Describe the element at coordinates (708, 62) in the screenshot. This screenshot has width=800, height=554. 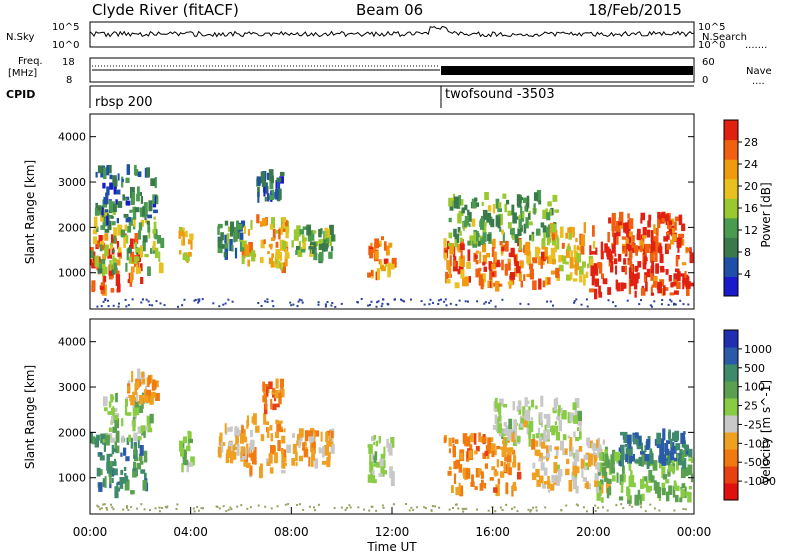
I see `nave-tick-top: 60` at that location.